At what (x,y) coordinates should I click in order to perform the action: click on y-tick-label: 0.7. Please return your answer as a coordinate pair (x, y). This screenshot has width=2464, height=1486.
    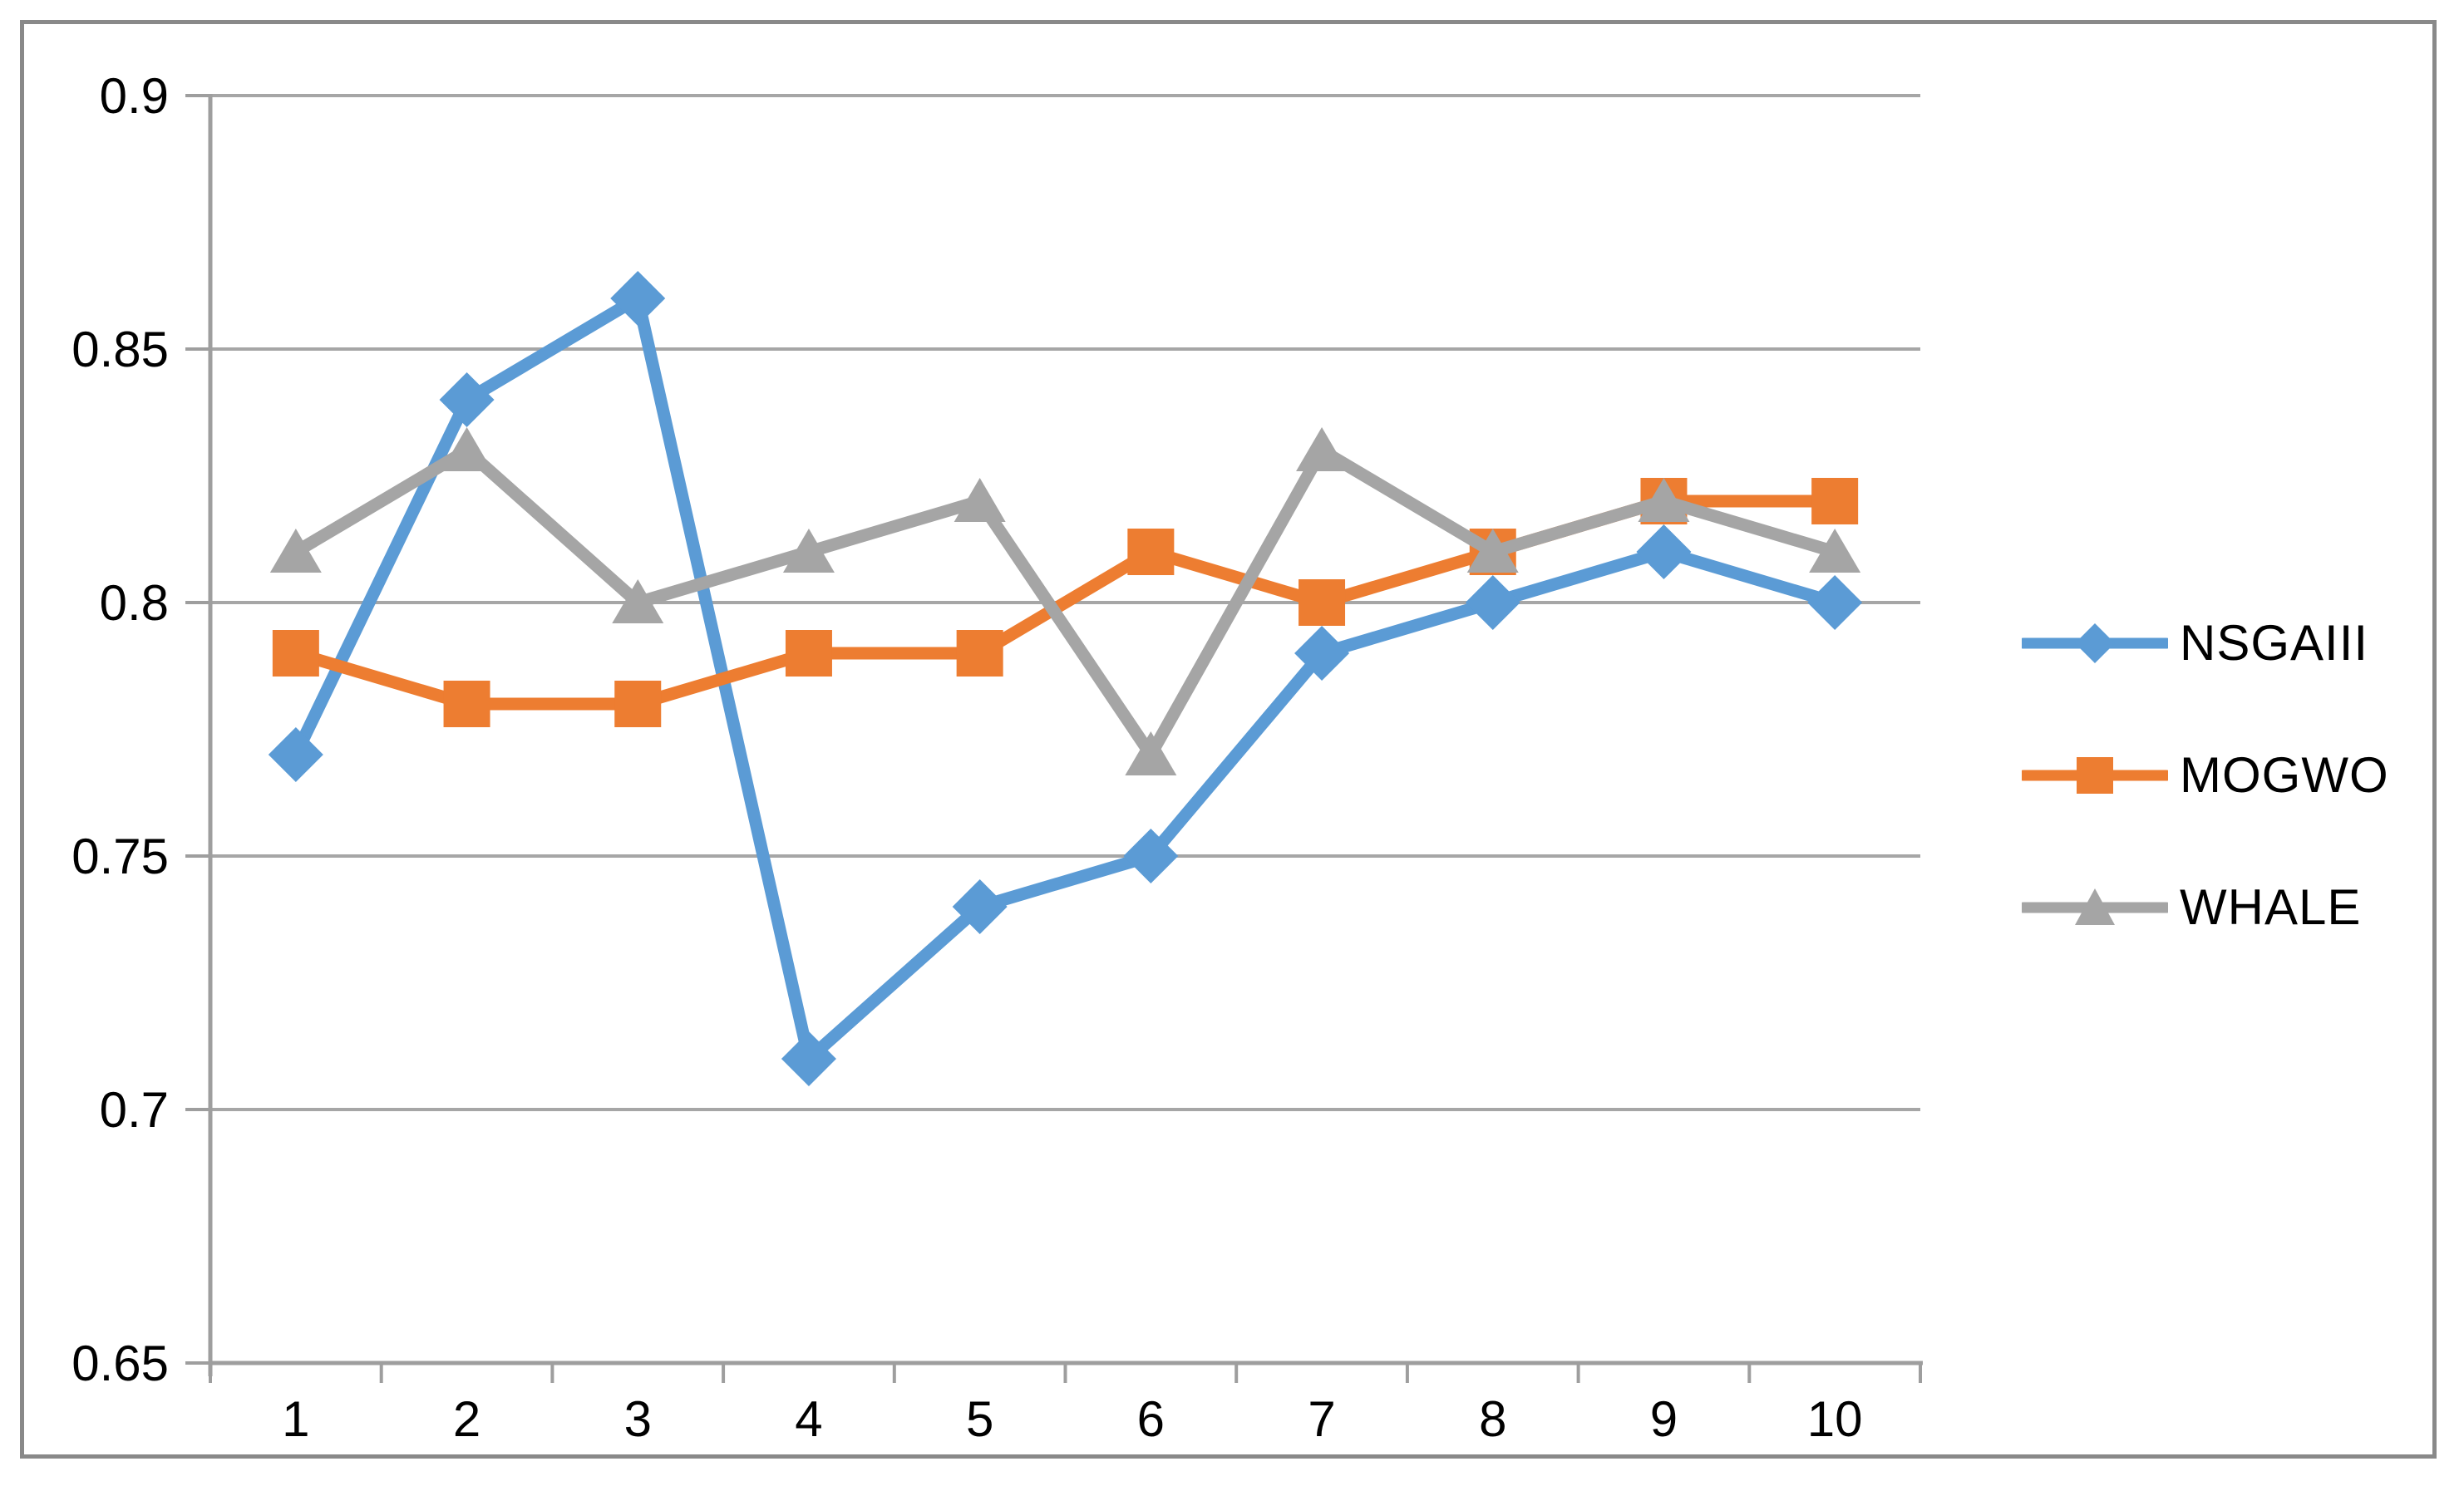
    Looking at the image, I should click on (134, 1110).